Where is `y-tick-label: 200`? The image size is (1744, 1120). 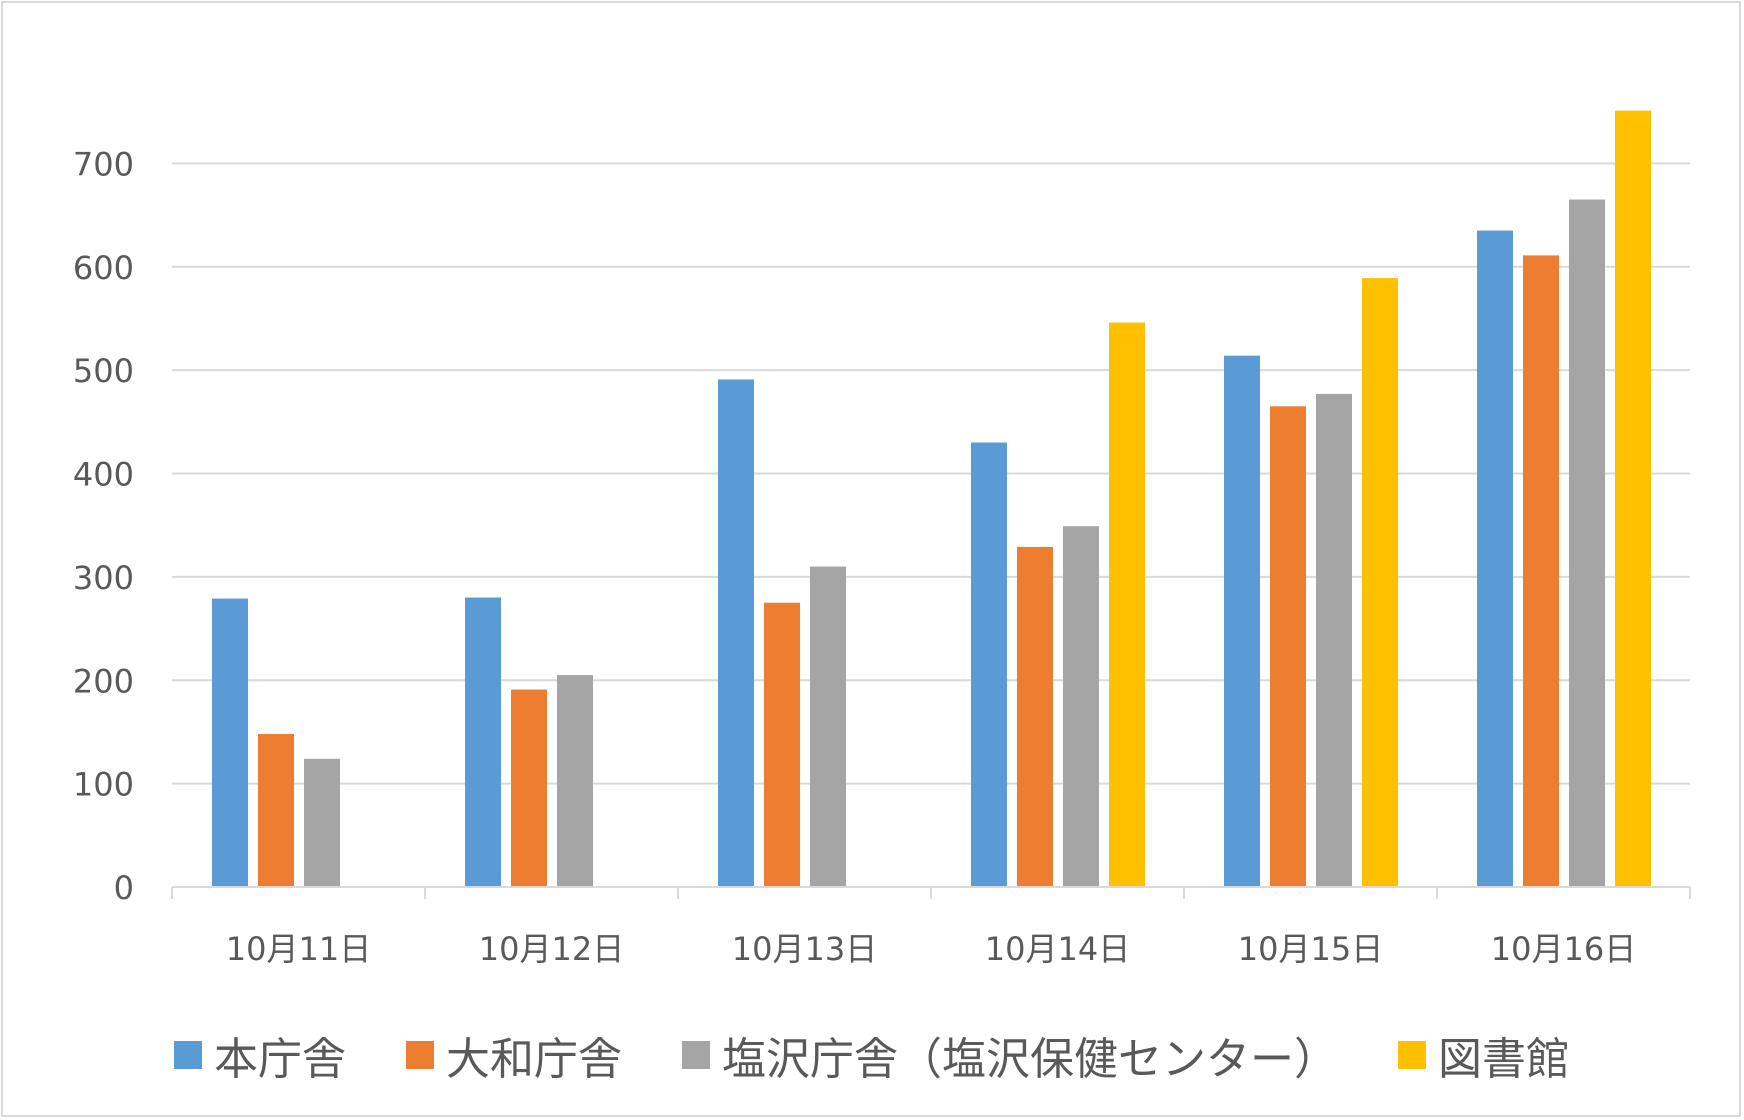
y-tick-label: 200 is located at coordinates (103, 681).